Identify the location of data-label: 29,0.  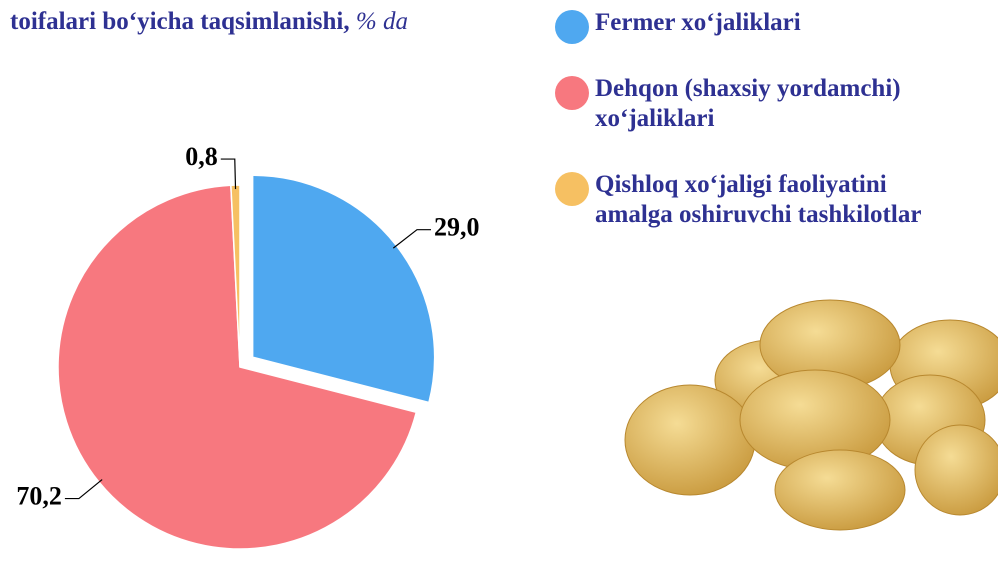
(457, 227).